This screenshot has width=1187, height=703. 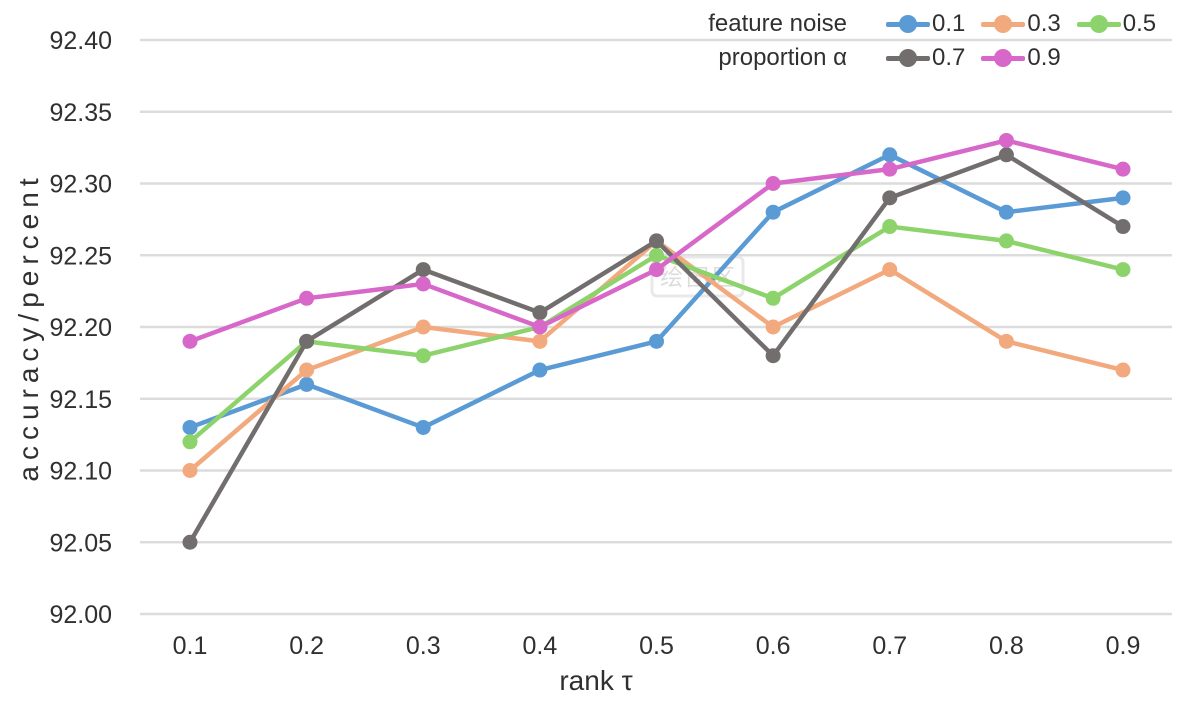 I want to click on data-point-0.1-x0.3, so click(x=423, y=427).